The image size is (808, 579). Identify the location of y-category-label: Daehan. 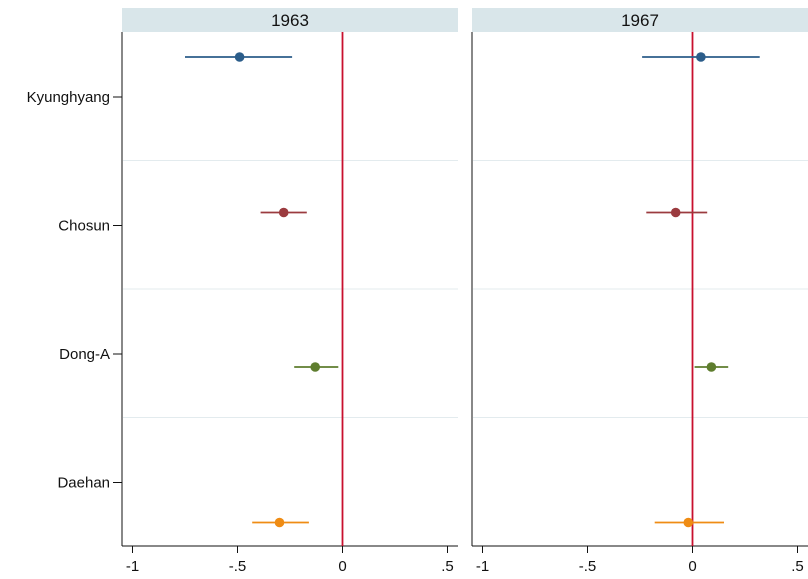
(83, 483).